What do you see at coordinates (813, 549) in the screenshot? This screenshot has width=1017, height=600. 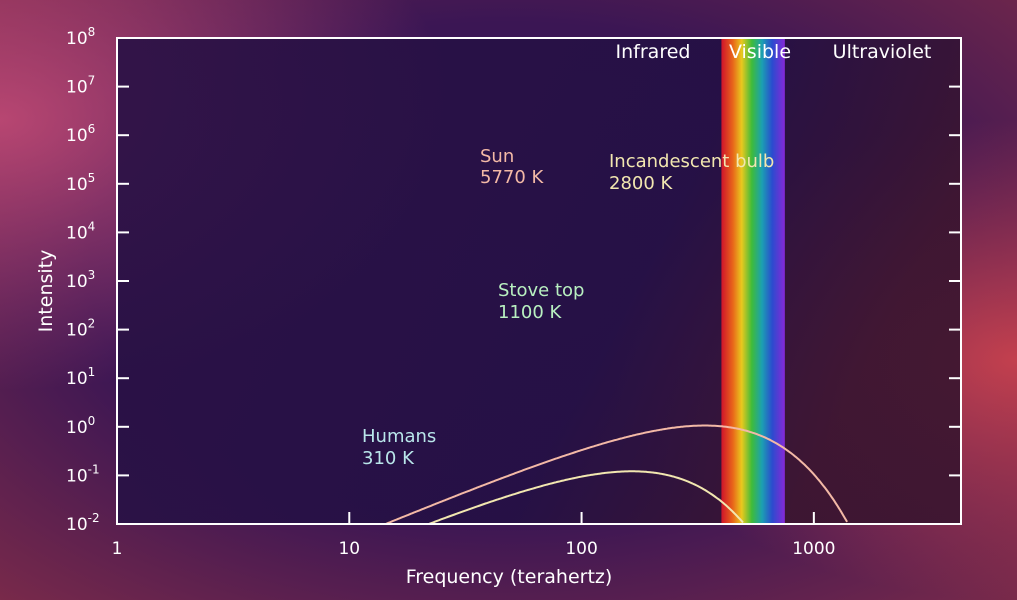 I see `x-tick-label: 1000` at bounding box center [813, 549].